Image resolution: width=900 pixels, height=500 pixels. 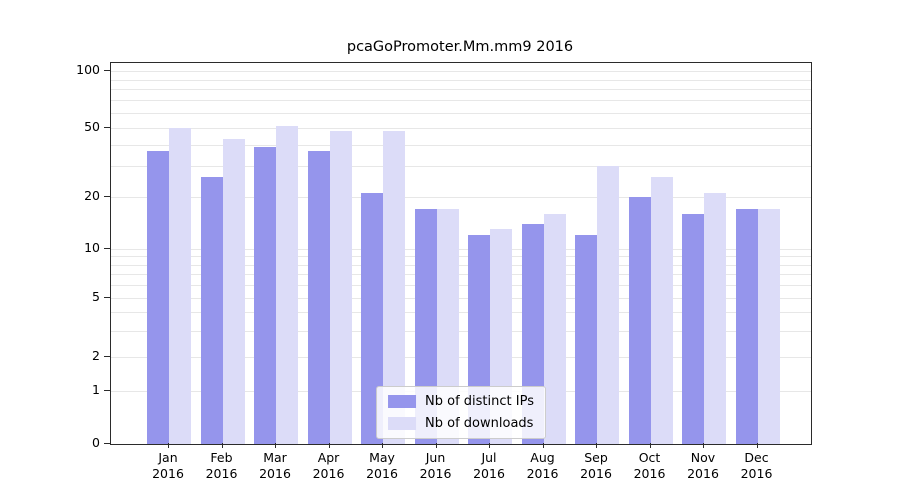 I want to click on x-tick-month-mar: Mar, so click(x=275, y=457).